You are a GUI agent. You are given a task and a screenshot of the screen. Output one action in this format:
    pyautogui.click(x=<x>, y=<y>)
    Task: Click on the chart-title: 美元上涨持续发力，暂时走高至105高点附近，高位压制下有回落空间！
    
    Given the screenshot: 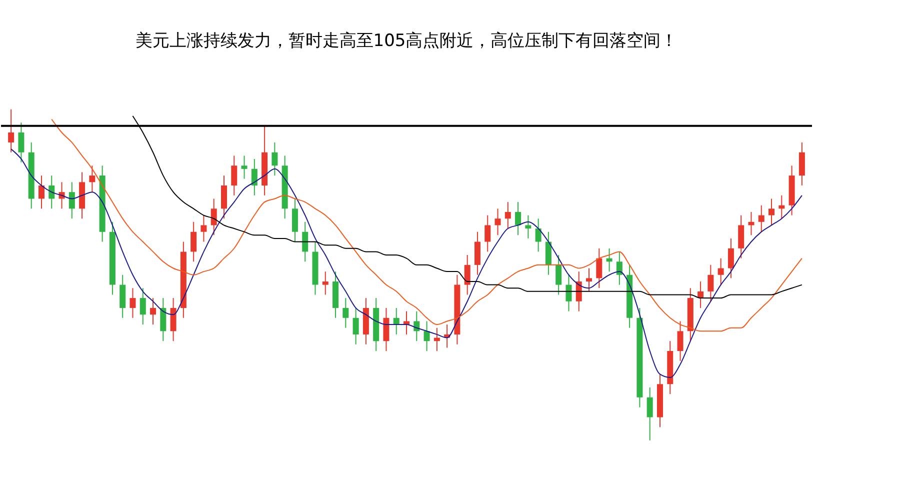 What is the action you would take?
    pyautogui.click(x=406, y=41)
    